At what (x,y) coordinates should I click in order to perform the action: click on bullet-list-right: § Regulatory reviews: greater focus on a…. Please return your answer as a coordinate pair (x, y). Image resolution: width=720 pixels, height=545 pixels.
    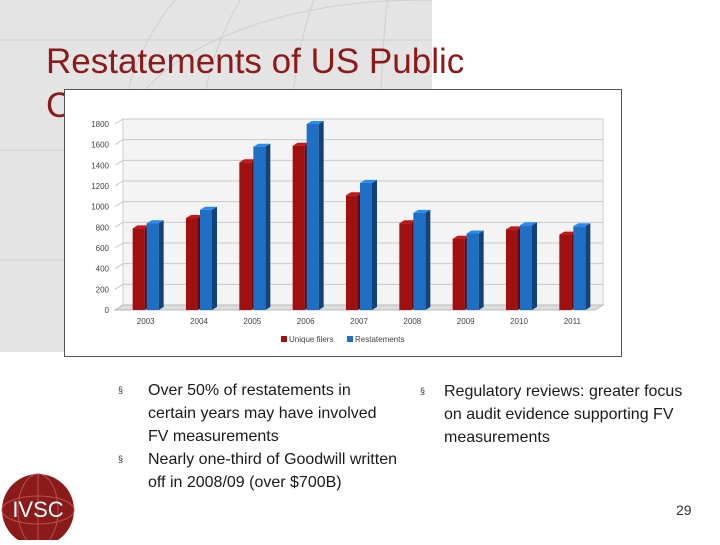
    Looking at the image, I should click on (552, 414).